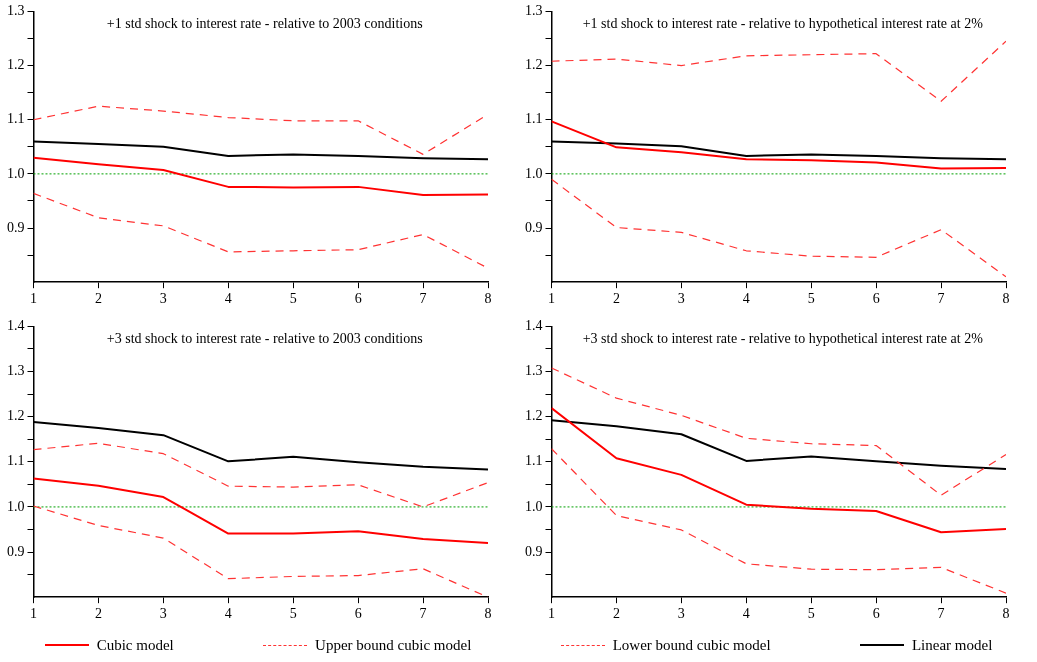 Image resolution: width=1037 pixels, height=662 pixels. Describe the element at coordinates (135, 645) in the screenshot. I see `legend-label: Cubic model` at that location.